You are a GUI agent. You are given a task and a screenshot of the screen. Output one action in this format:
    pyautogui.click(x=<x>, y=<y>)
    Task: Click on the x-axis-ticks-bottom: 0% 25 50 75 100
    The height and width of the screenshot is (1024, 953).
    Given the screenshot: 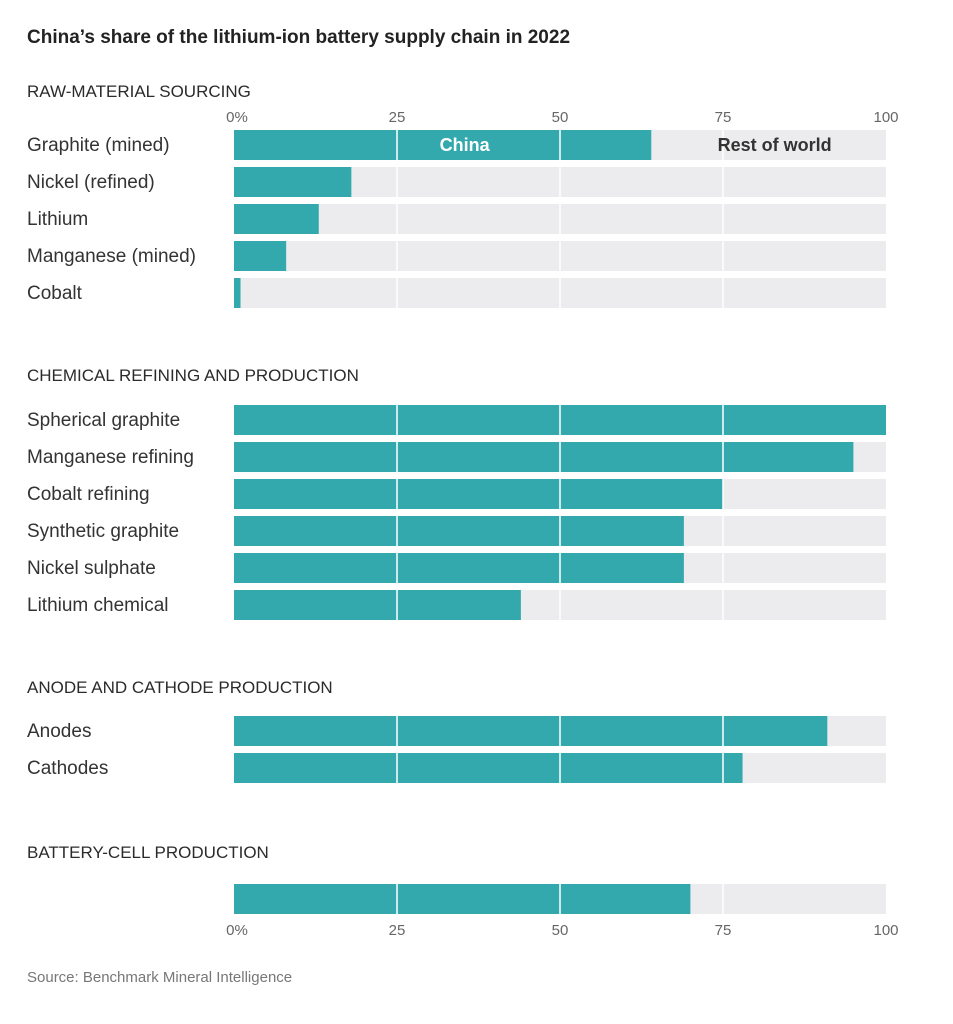 What is the action you would take?
    pyautogui.click(x=562, y=930)
    